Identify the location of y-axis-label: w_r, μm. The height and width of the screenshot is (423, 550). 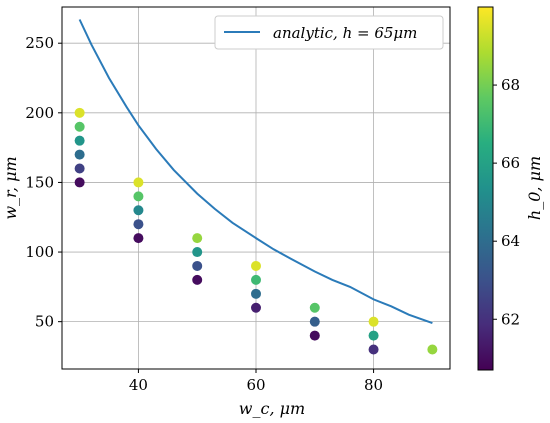
(10, 187).